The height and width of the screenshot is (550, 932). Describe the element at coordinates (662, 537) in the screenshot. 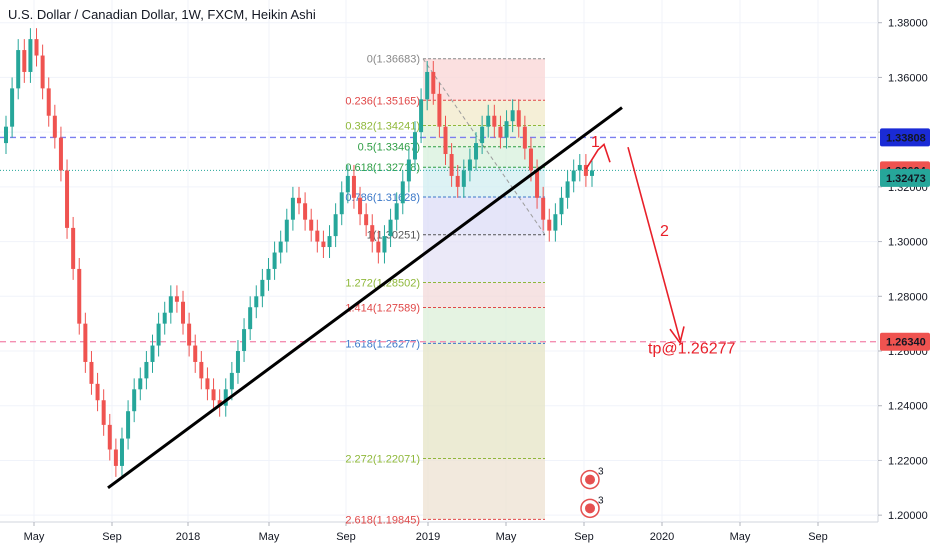

I see `x-tick-label: 2020` at that location.